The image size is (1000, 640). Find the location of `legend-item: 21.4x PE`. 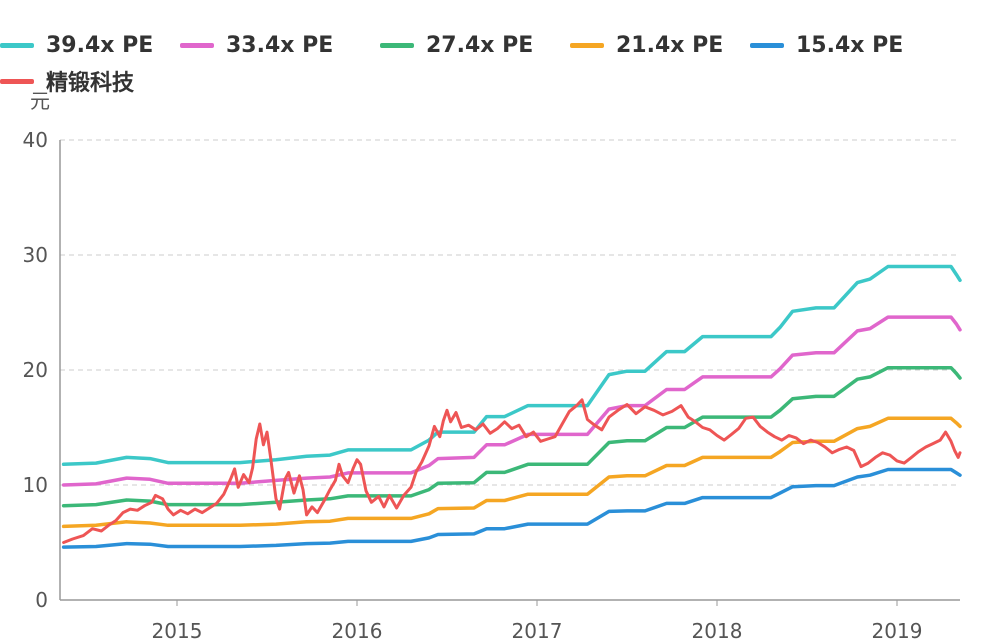

legend-item: 21.4x PE is located at coordinates (646, 45).